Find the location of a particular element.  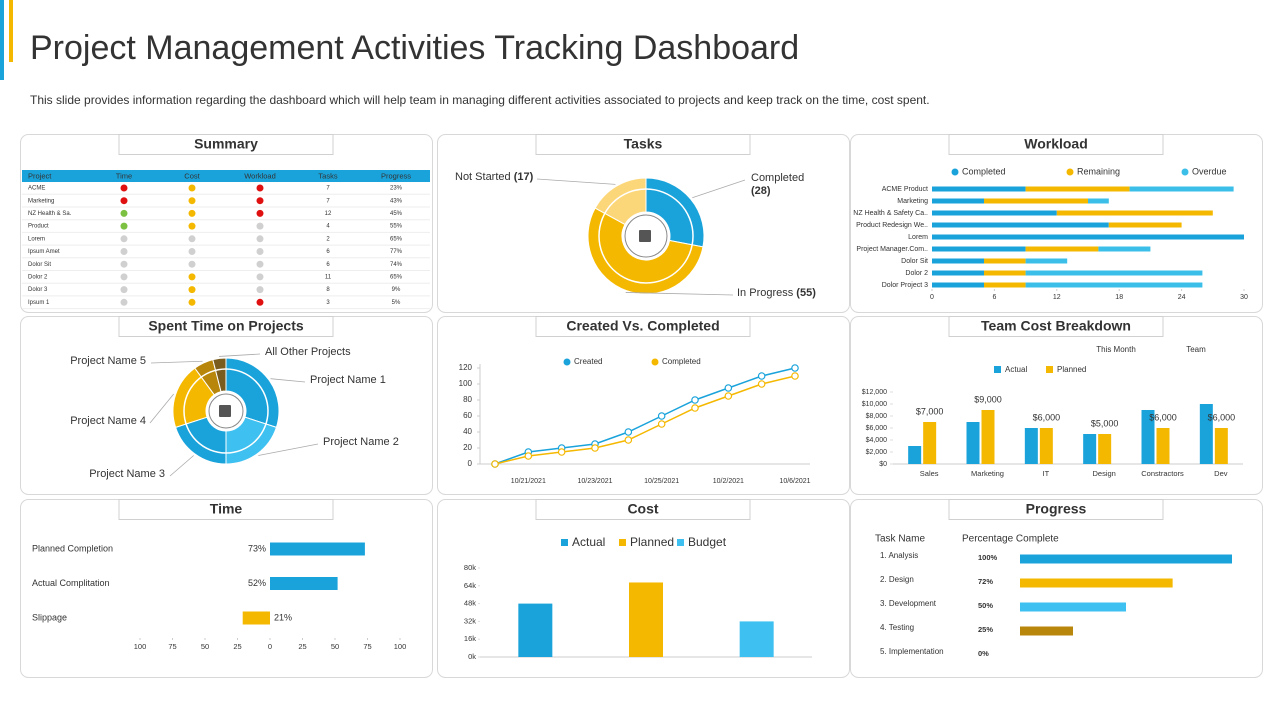

x-tick-label: 0 is located at coordinates (270, 646).